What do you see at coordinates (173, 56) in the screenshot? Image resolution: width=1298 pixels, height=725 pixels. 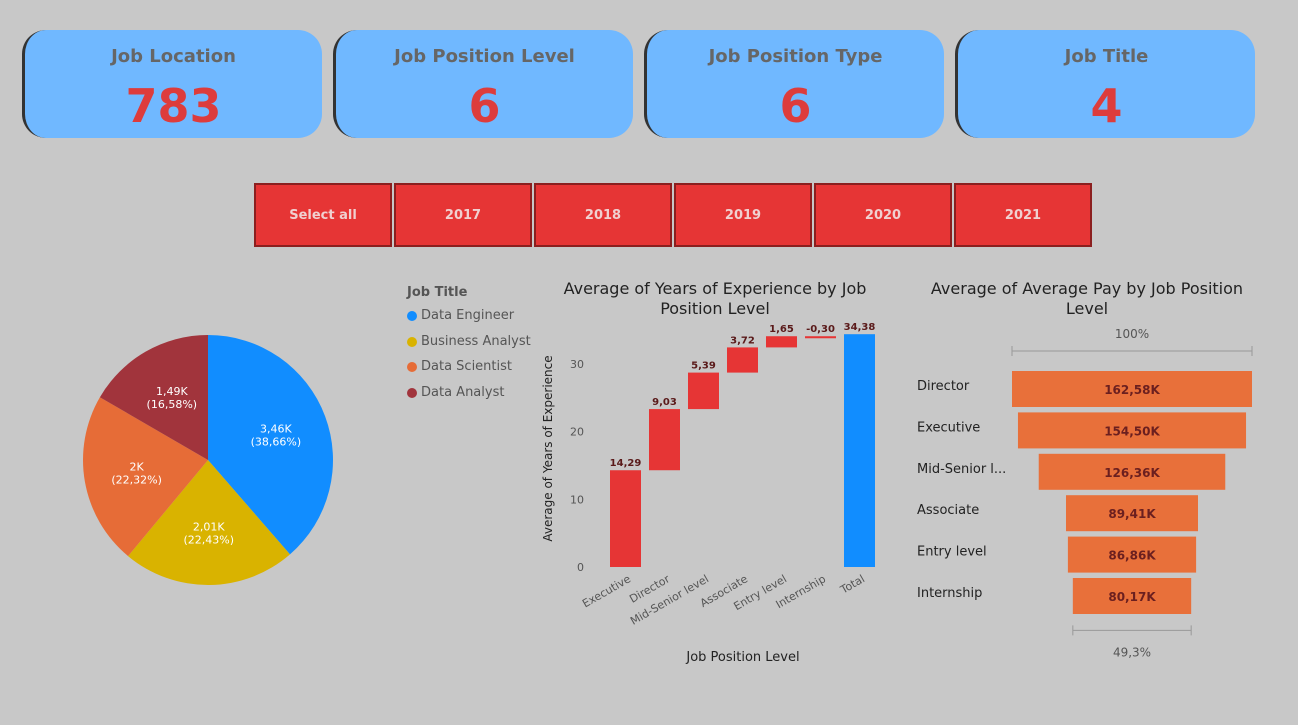 I see `card-label: Job Location` at bounding box center [173, 56].